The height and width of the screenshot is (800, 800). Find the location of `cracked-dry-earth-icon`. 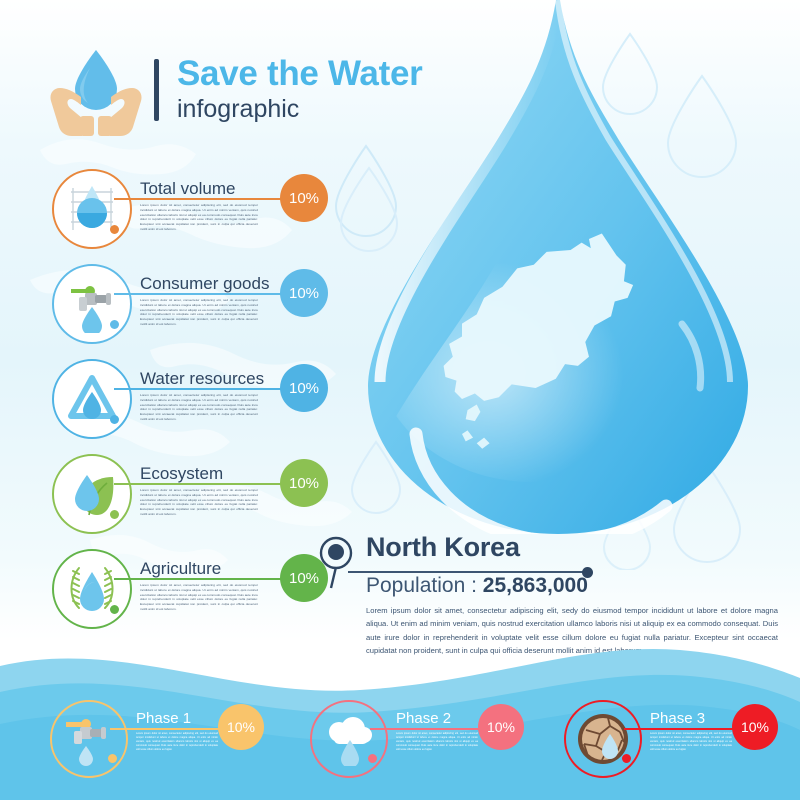

cracked-dry-earth-icon is located at coordinates (603, 739).